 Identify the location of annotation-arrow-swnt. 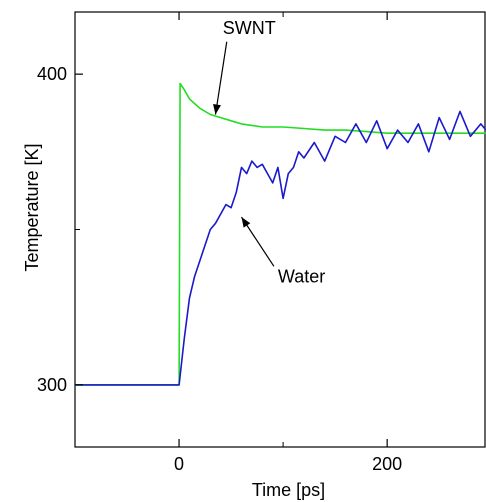
(221, 78).